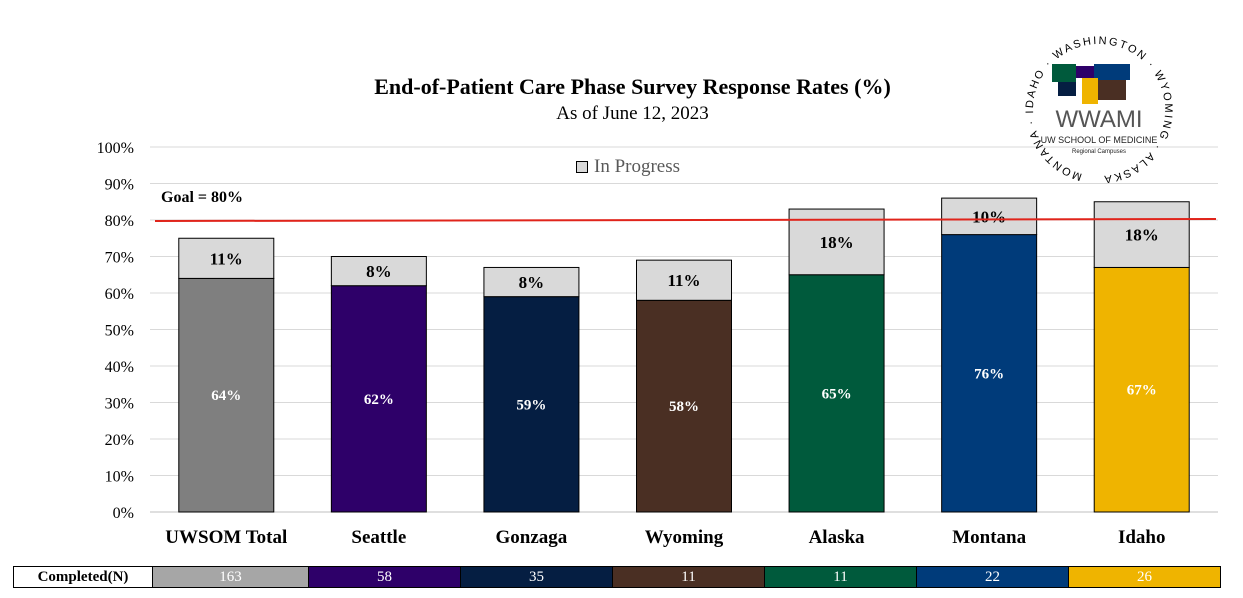 This screenshot has width=1243, height=598. I want to click on data-label-completed: 58%, so click(684, 407).